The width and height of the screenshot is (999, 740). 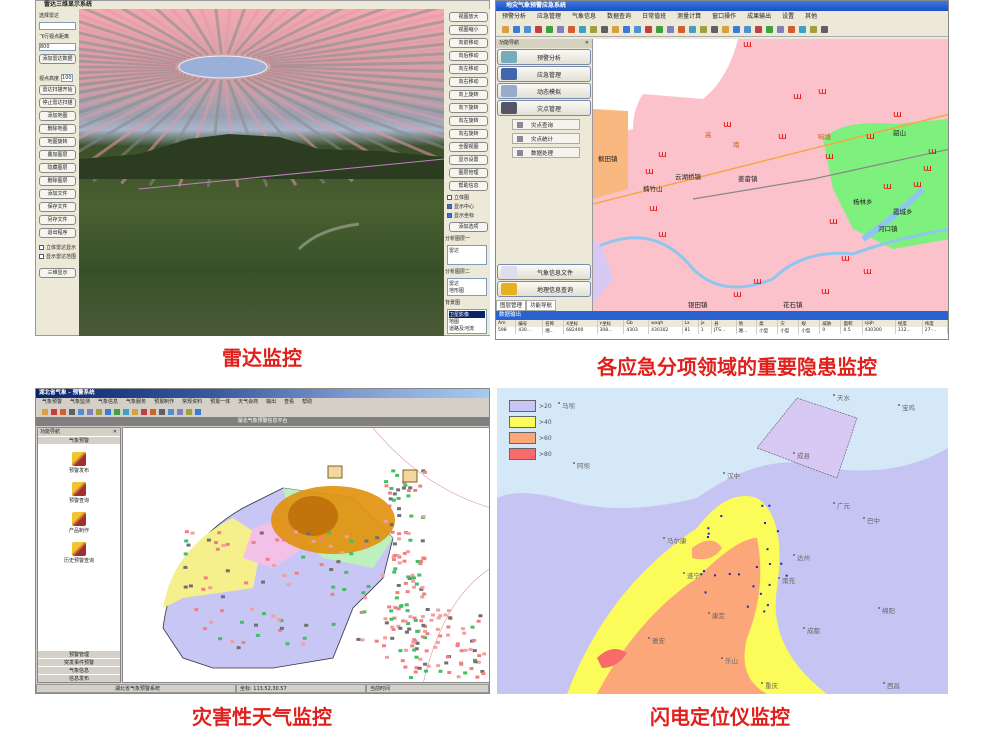 I want to click on right-button: 全图视图, so click(x=468, y=147).